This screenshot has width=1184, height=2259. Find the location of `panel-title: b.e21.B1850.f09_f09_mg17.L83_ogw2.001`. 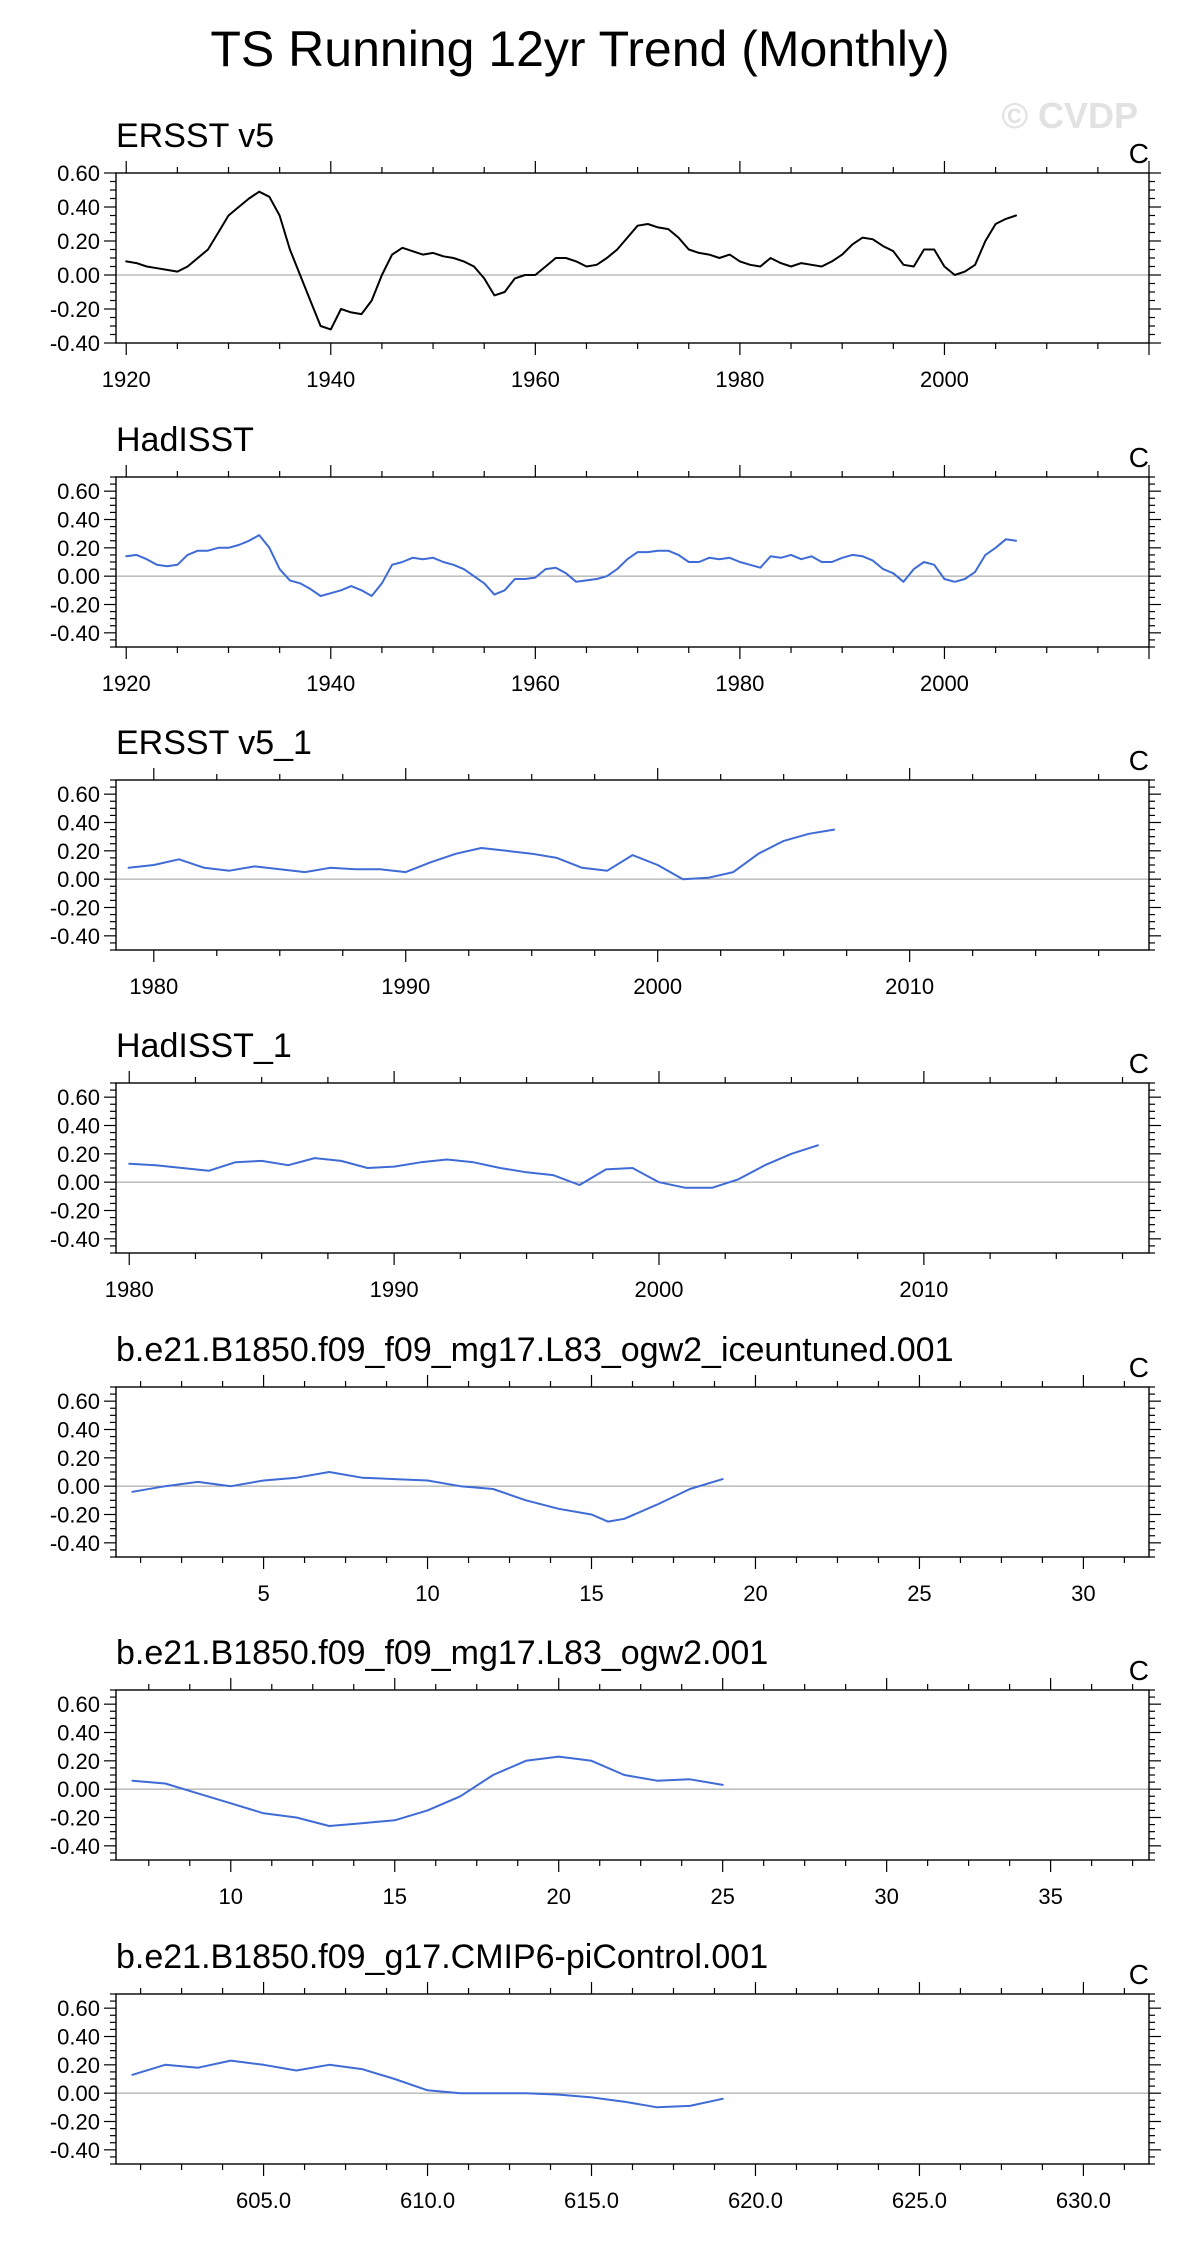

panel-title: b.e21.B1850.f09_f09_mg17.L83_ogw2.001 is located at coordinates (442, 1653).